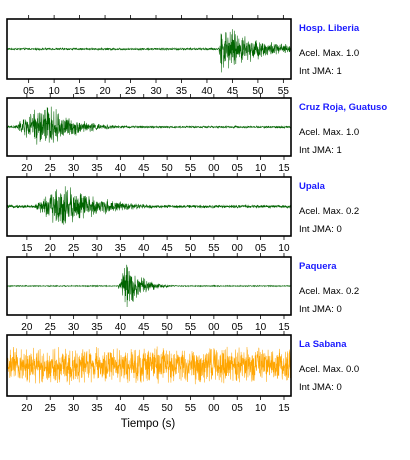  I want to click on station-name: Upala, so click(312, 186).